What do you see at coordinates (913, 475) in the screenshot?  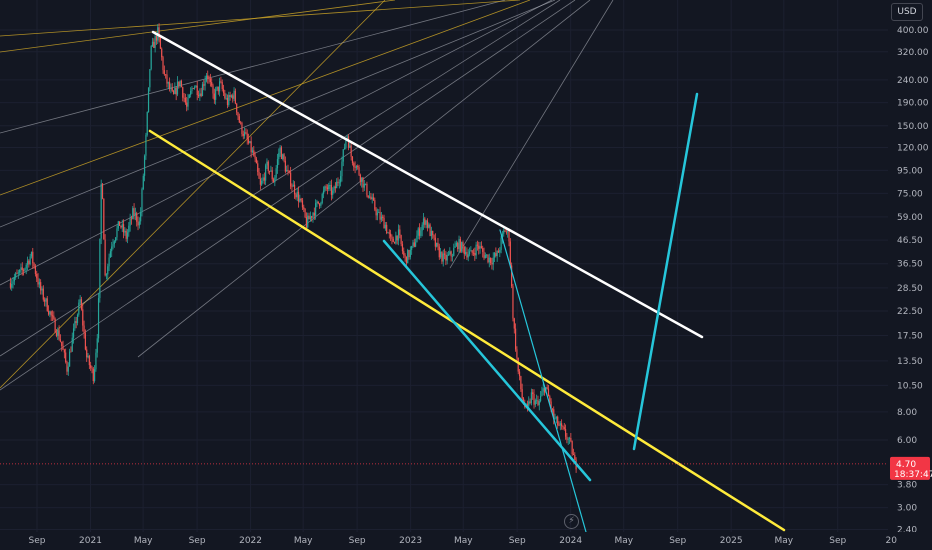 I see `bar-countdown: 18:37:47` at bounding box center [913, 475].